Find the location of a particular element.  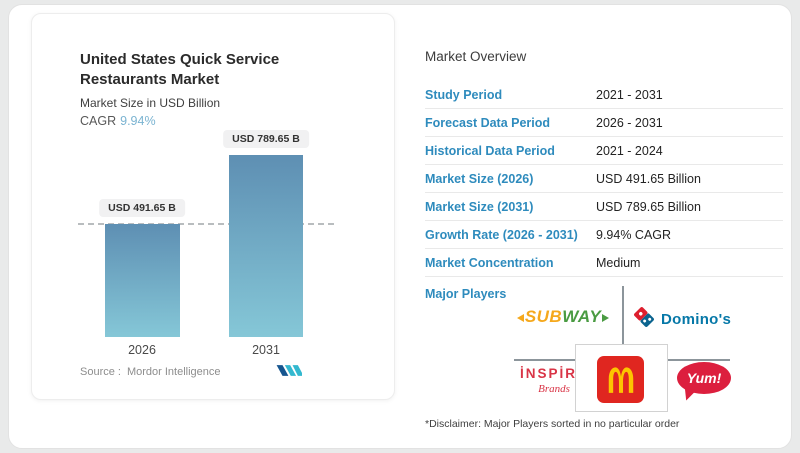

connector-left-line is located at coordinates (545, 360).